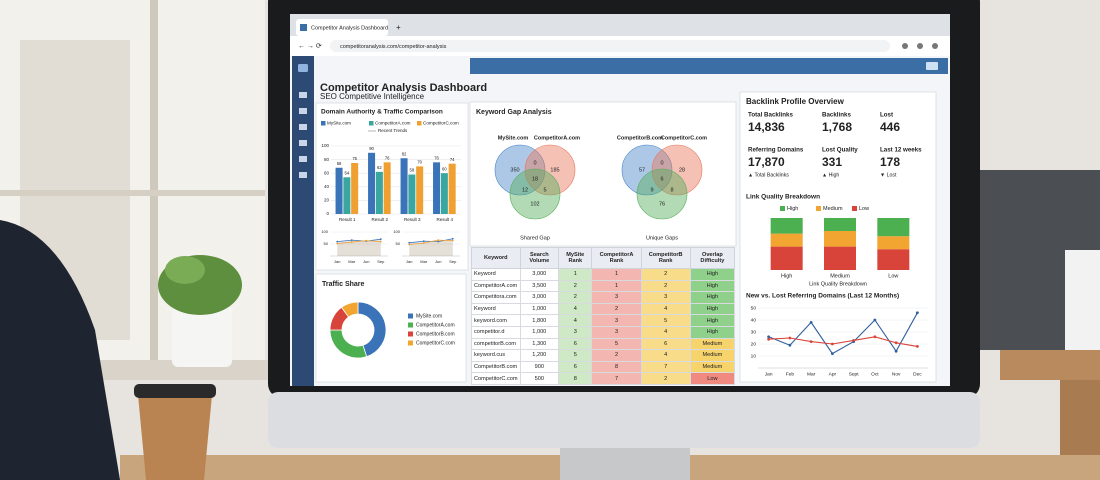  I want to click on chart-caption: Link Quality Breakdown, so click(838, 284).